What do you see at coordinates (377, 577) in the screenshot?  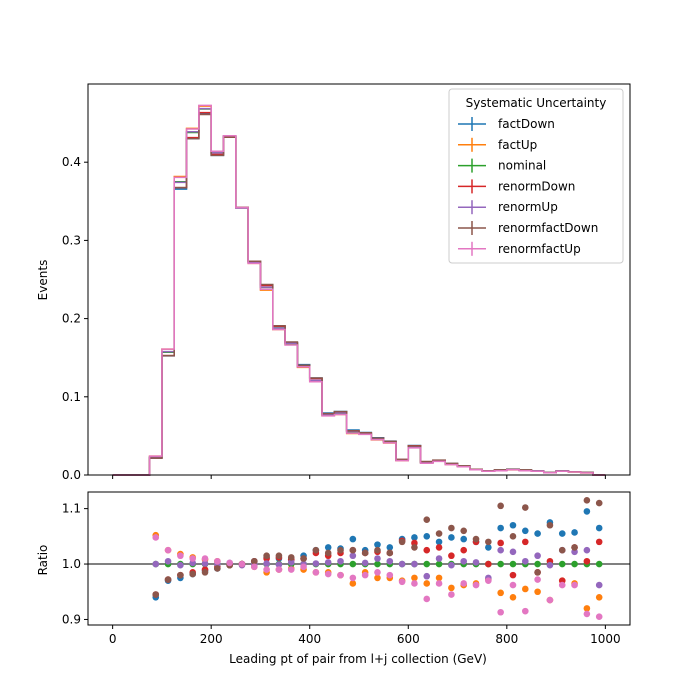 I see `ratio-series-renormfactUp` at bounding box center [377, 577].